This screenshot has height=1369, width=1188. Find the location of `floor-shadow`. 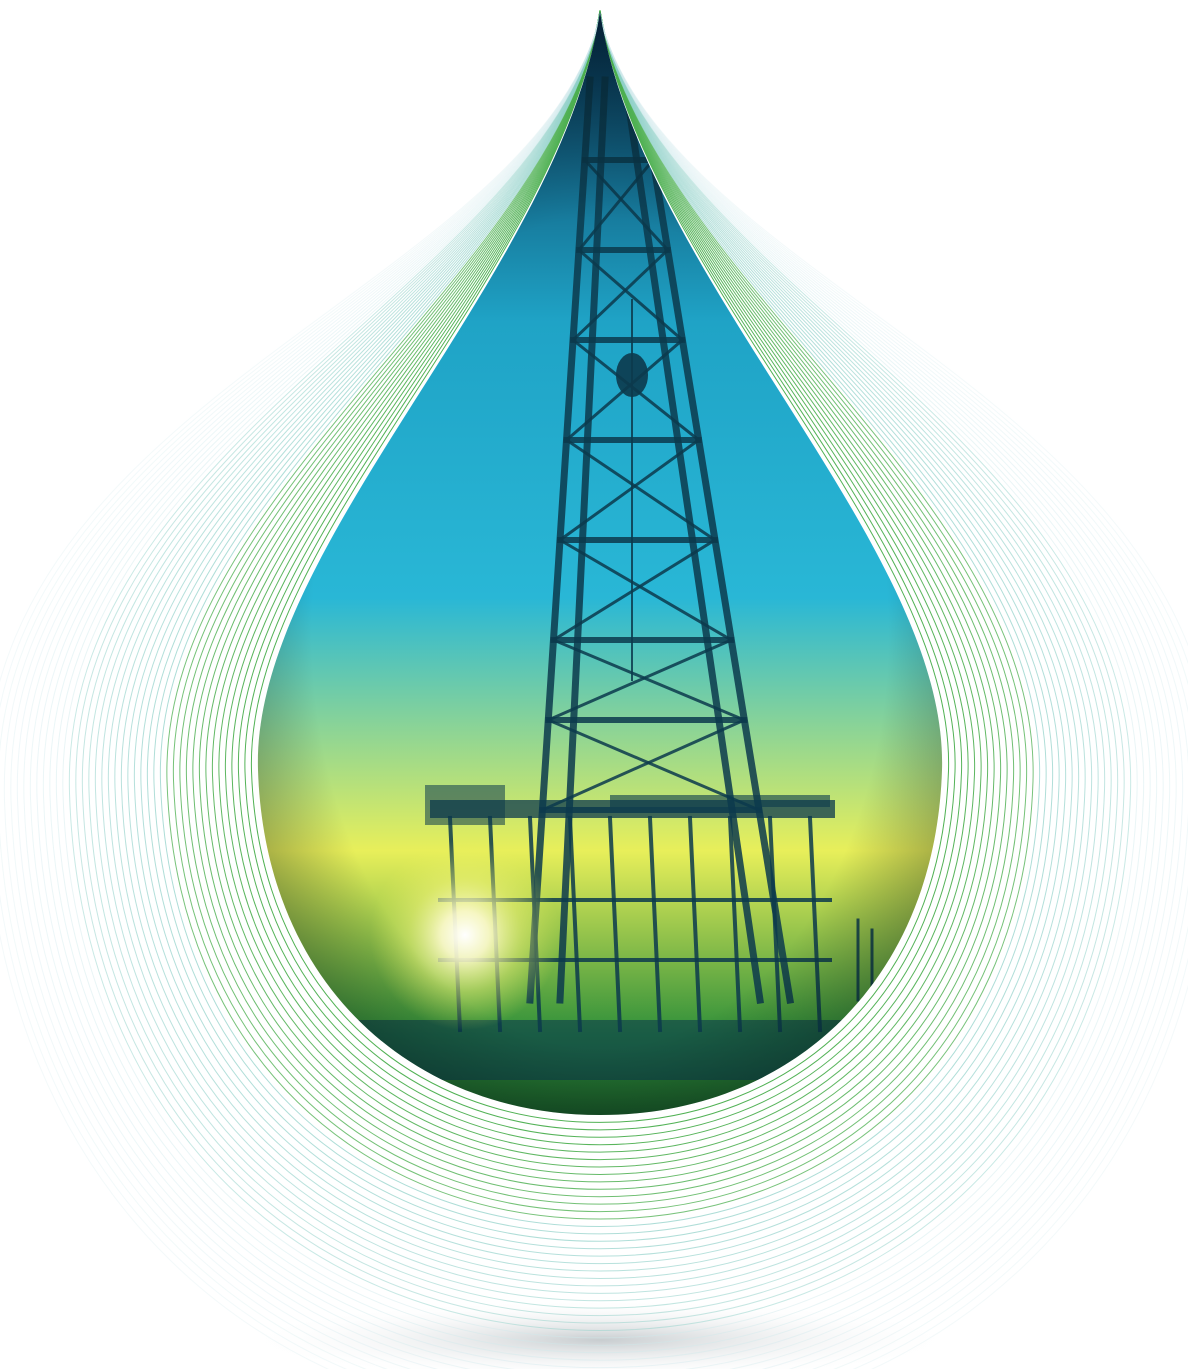

floor-shadow is located at coordinates (600, 1334).